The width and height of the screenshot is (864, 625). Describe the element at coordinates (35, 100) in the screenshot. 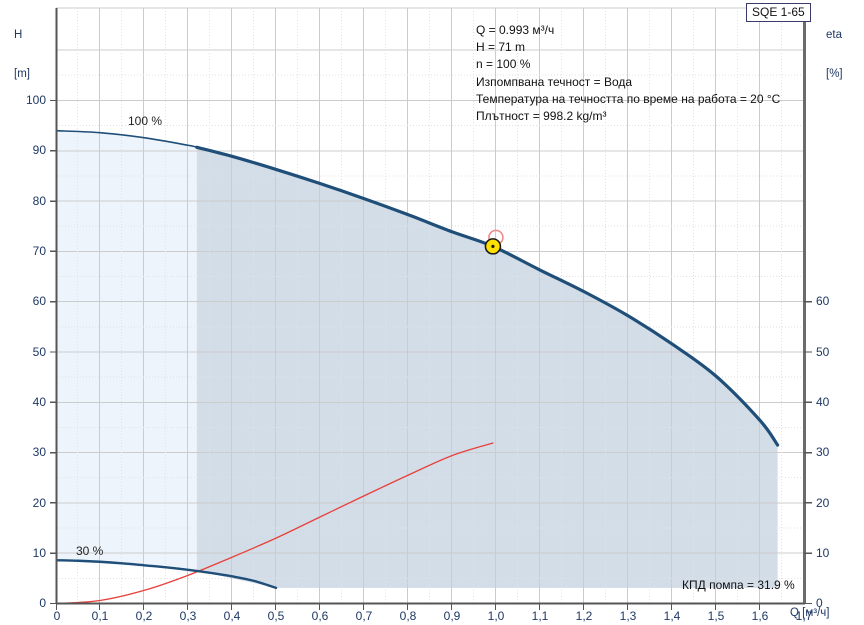

I see `y-tick-label-100: 100` at that location.